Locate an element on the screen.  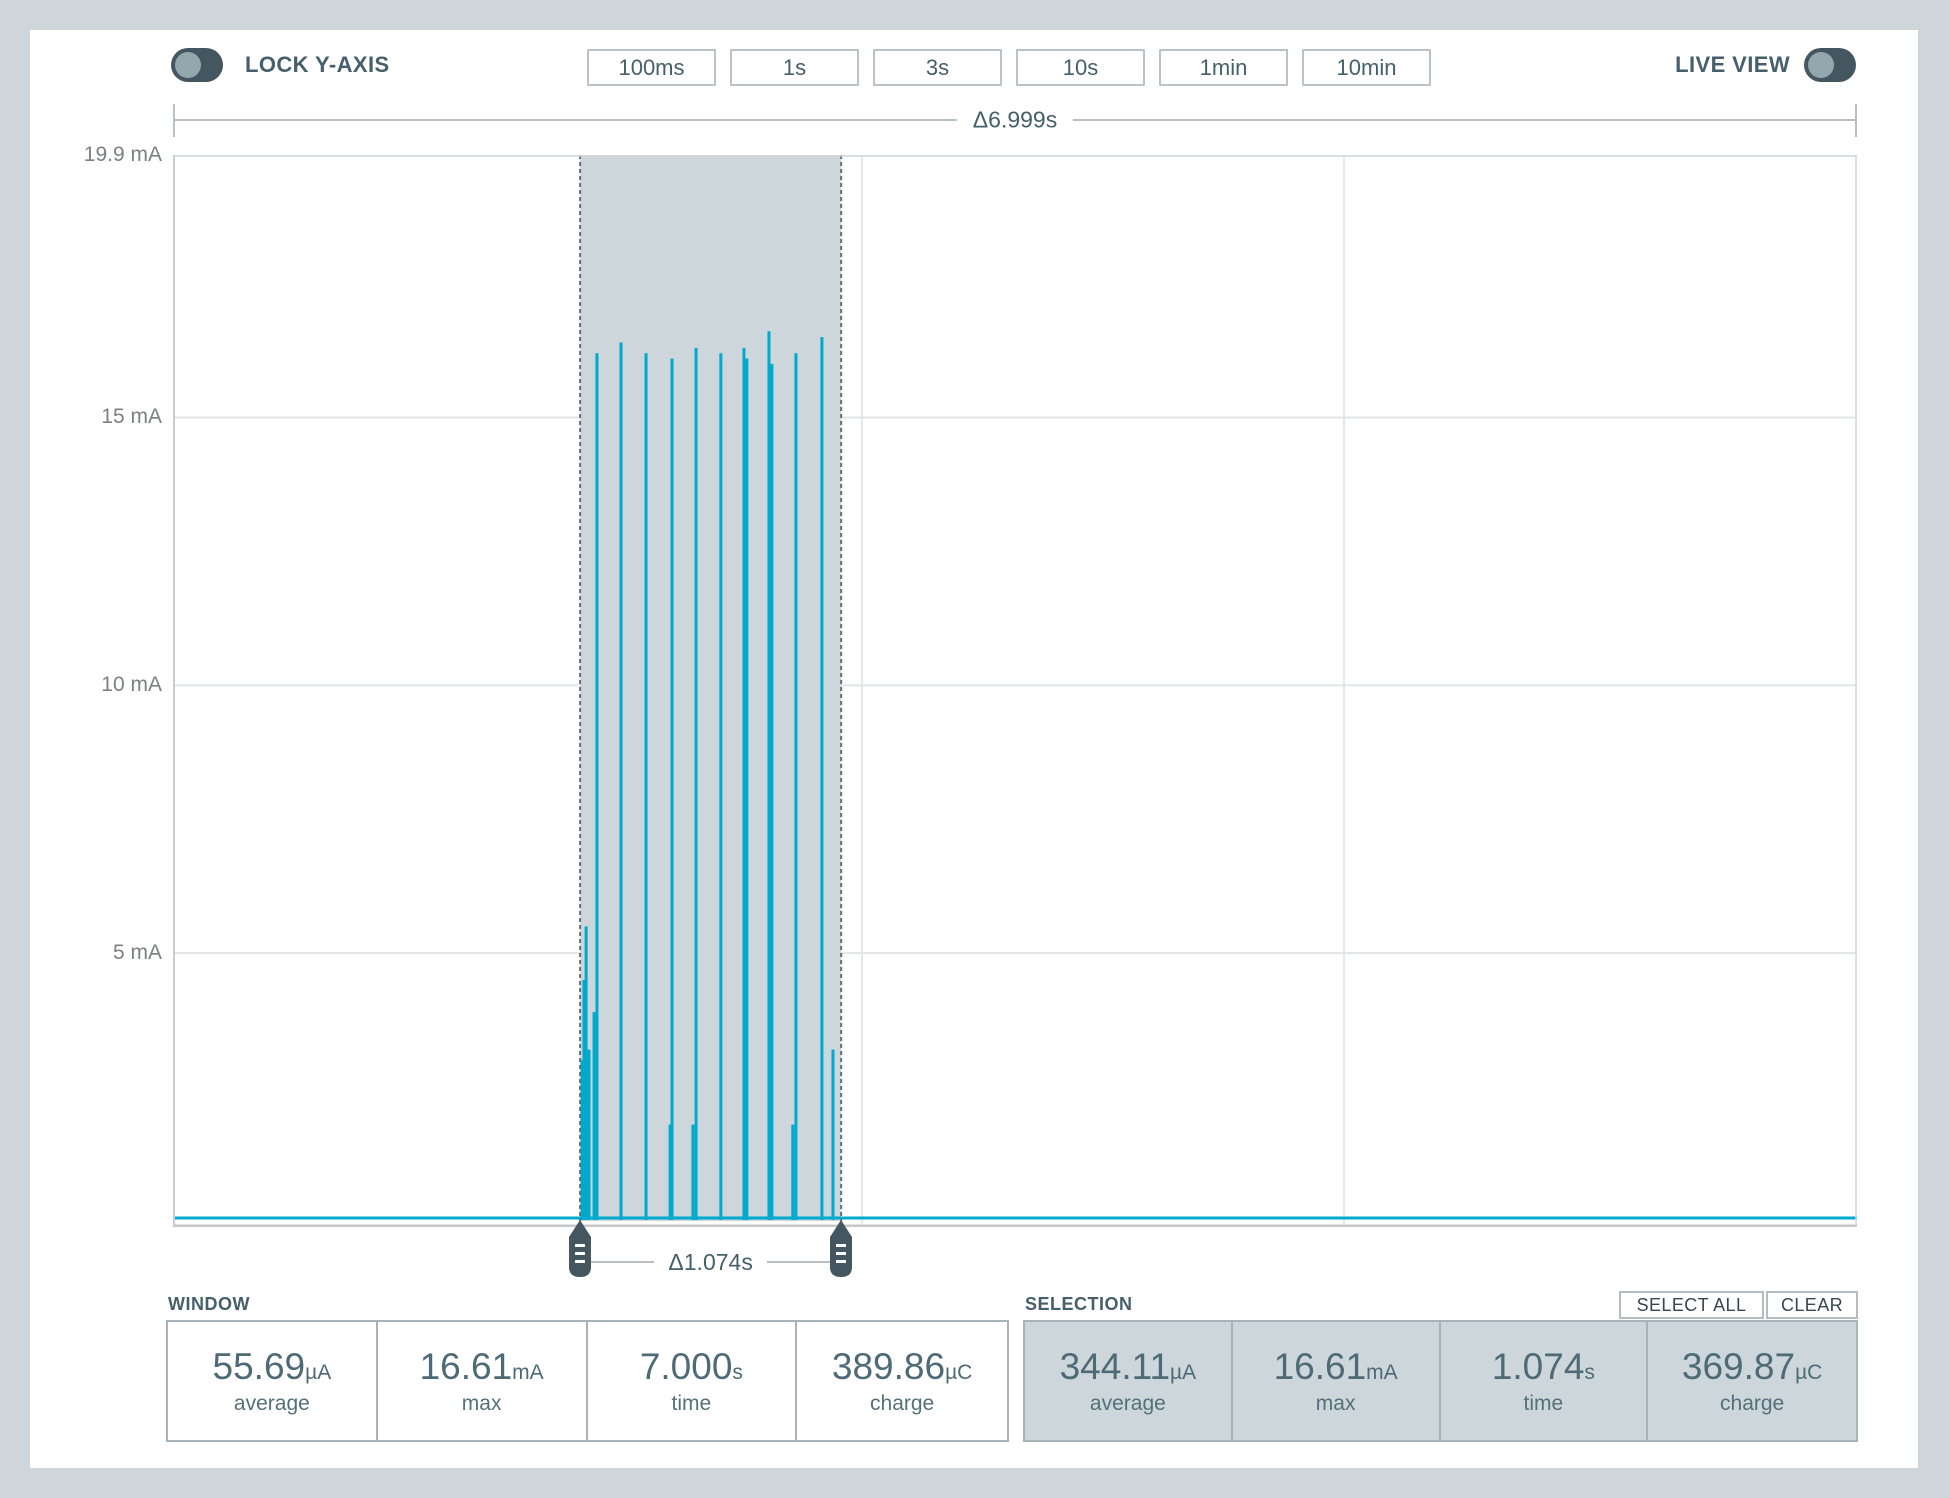
selection-average-label: average is located at coordinates (1127, 1403).